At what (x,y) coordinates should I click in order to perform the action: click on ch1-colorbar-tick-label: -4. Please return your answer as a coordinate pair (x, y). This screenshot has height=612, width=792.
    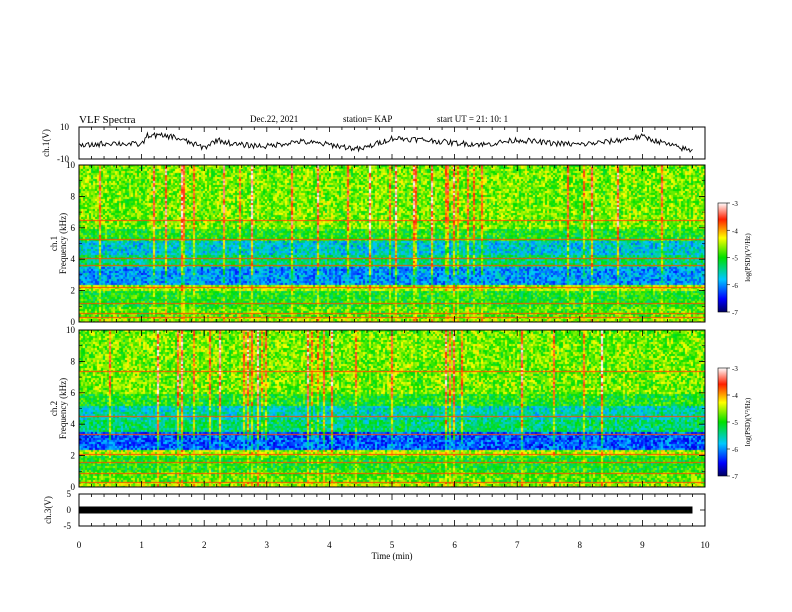
    Looking at the image, I should click on (735, 231).